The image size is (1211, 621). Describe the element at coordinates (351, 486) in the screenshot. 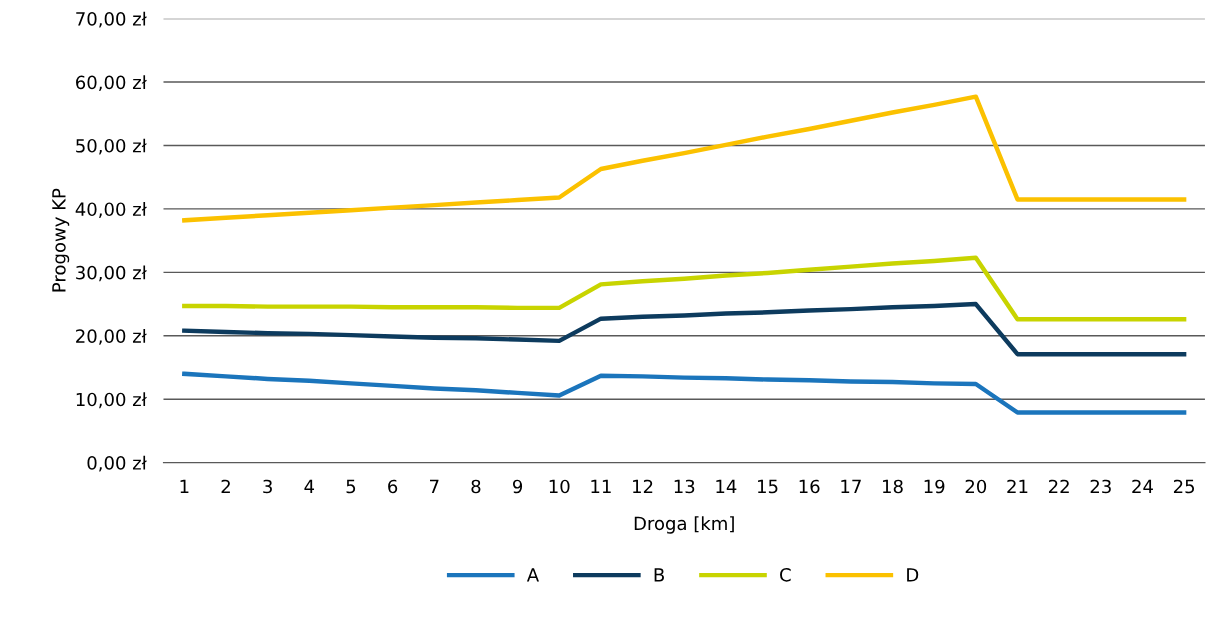

I see `x-tick-label: 5` at that location.